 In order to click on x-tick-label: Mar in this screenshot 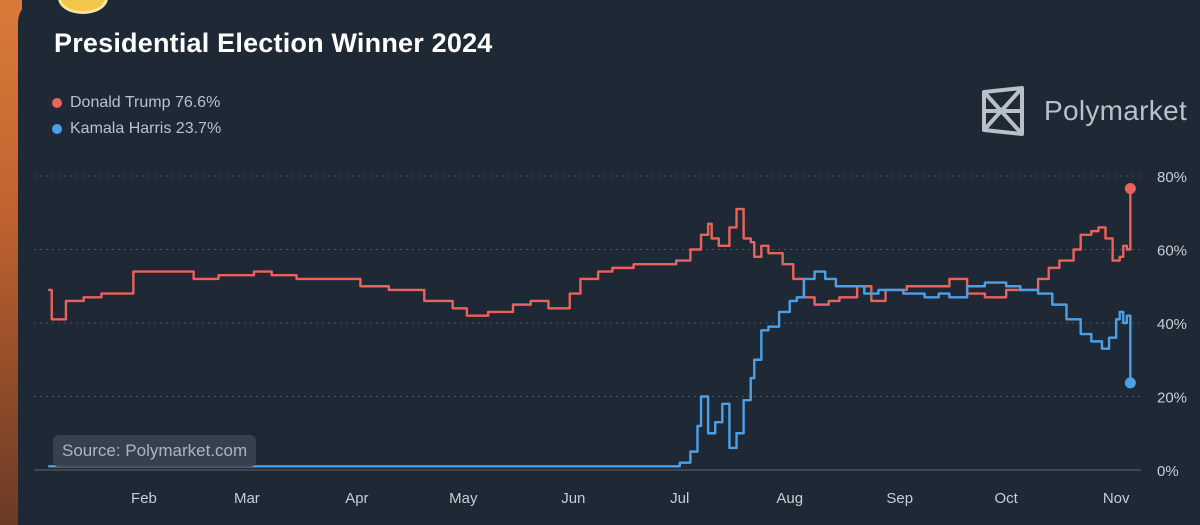, I will do `click(247, 498)`.